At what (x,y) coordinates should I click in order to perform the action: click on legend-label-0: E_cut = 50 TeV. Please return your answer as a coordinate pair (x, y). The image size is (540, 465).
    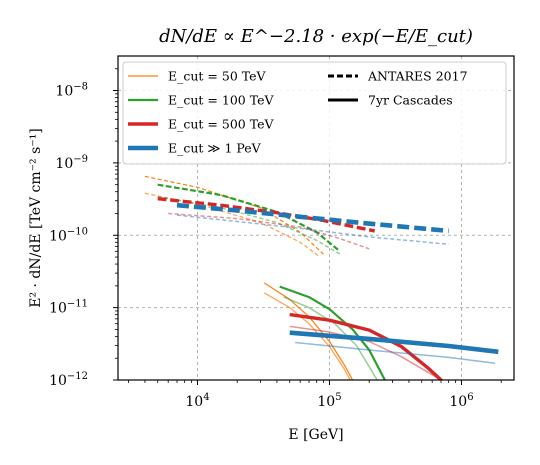
    Looking at the image, I should click on (217, 76).